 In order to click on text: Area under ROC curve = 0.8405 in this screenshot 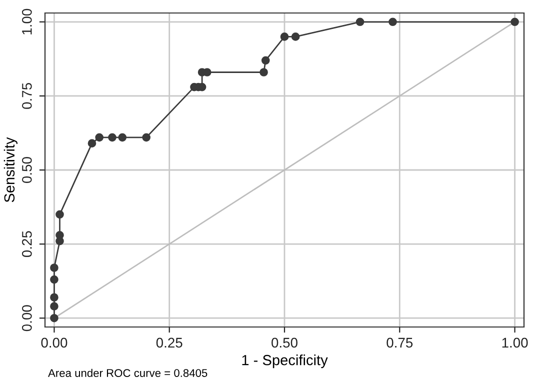, I will do `click(128, 372)`.